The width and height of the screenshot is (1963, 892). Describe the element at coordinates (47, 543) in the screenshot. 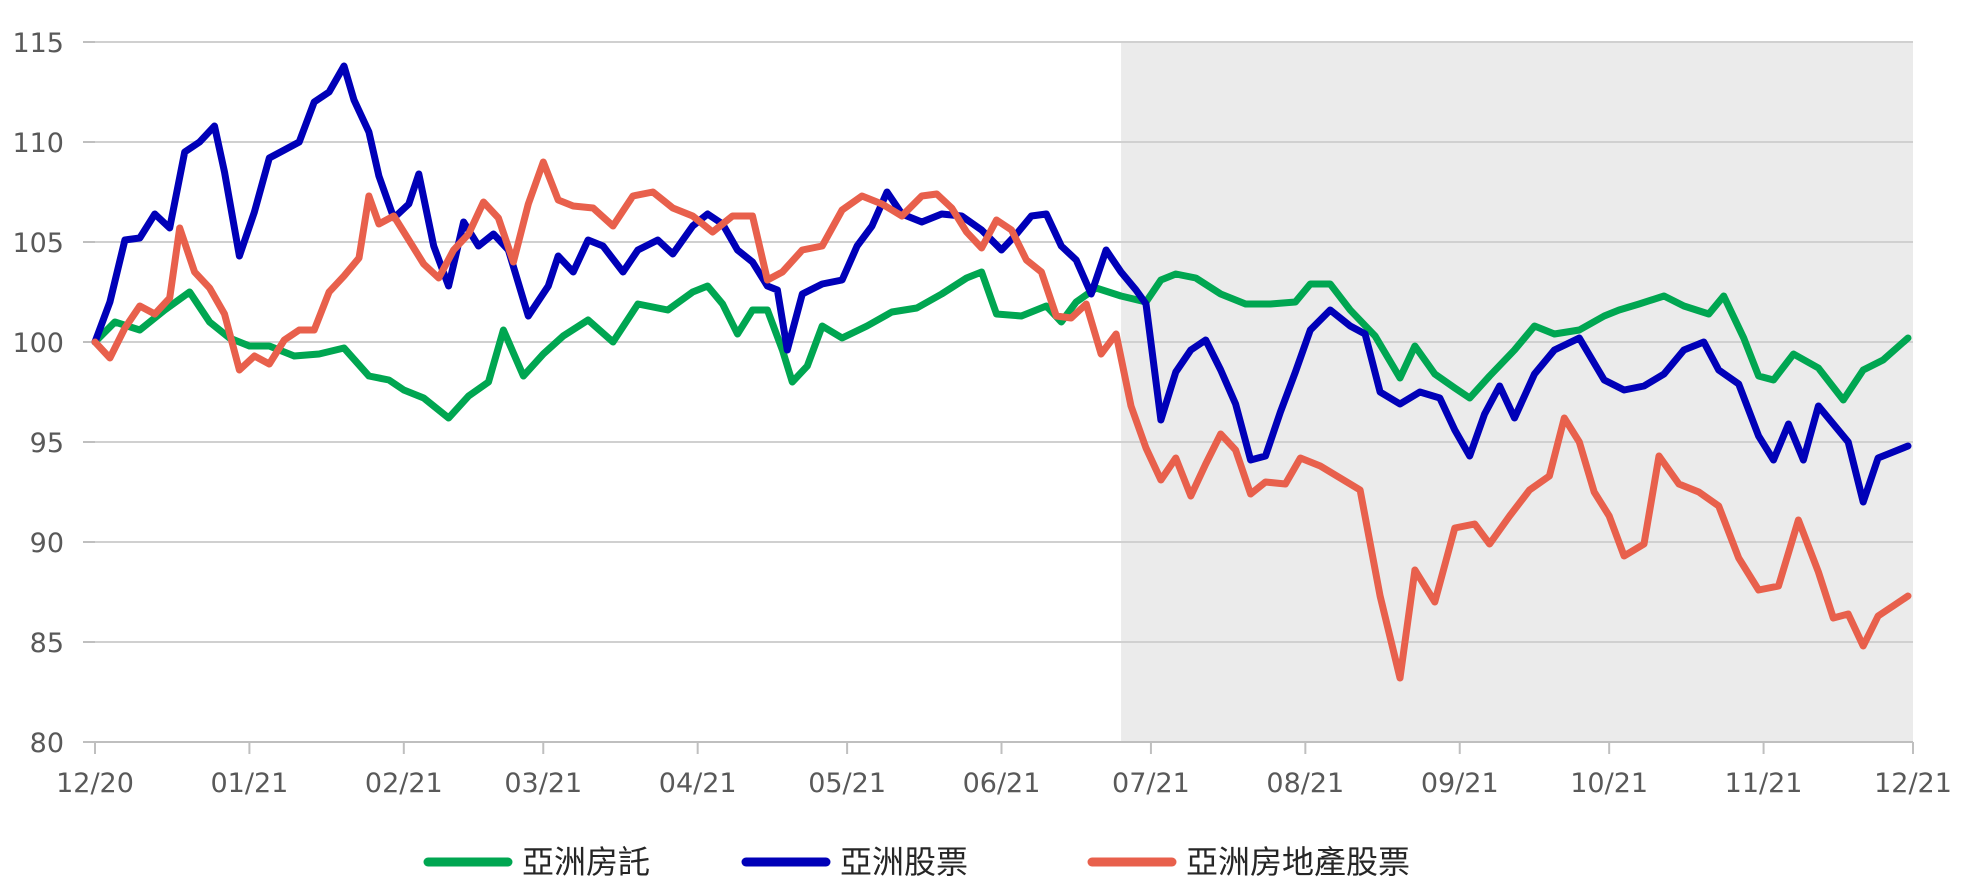

I see `y-tick-label: 90` at that location.